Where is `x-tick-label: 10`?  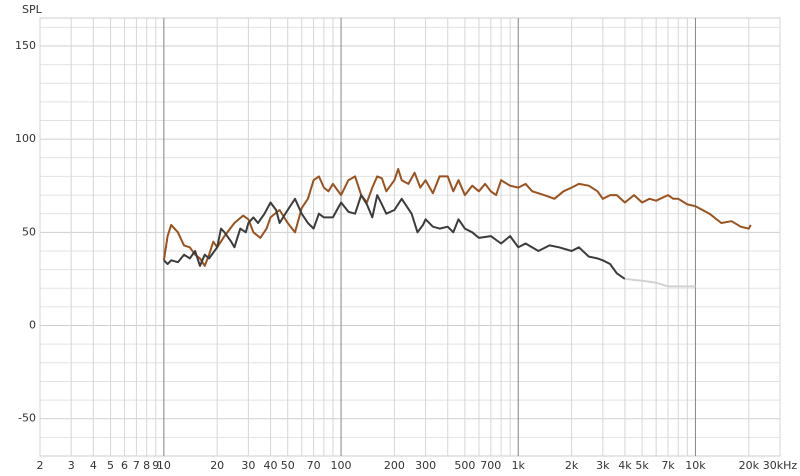
x-tick-label: 10 is located at coordinates (164, 465).